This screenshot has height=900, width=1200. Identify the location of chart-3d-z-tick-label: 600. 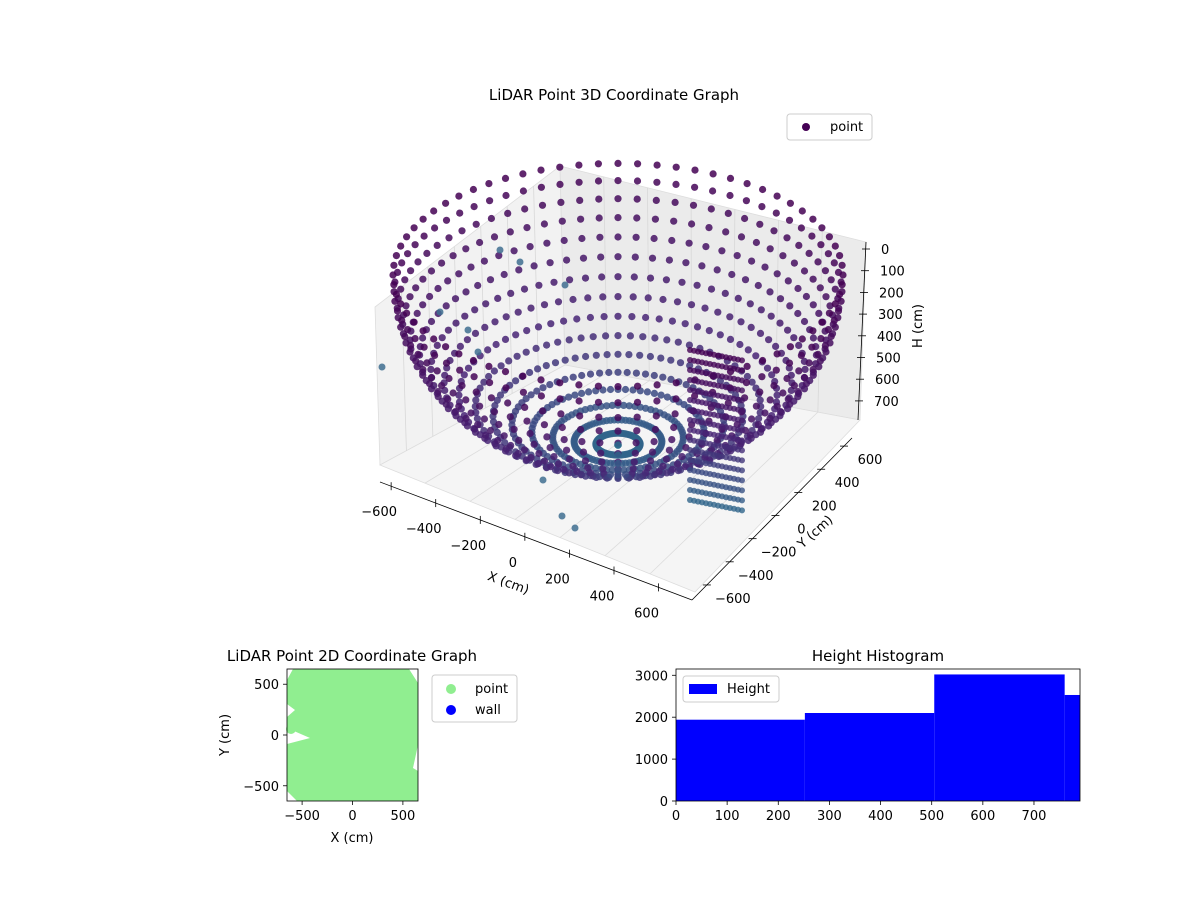
(887, 380).